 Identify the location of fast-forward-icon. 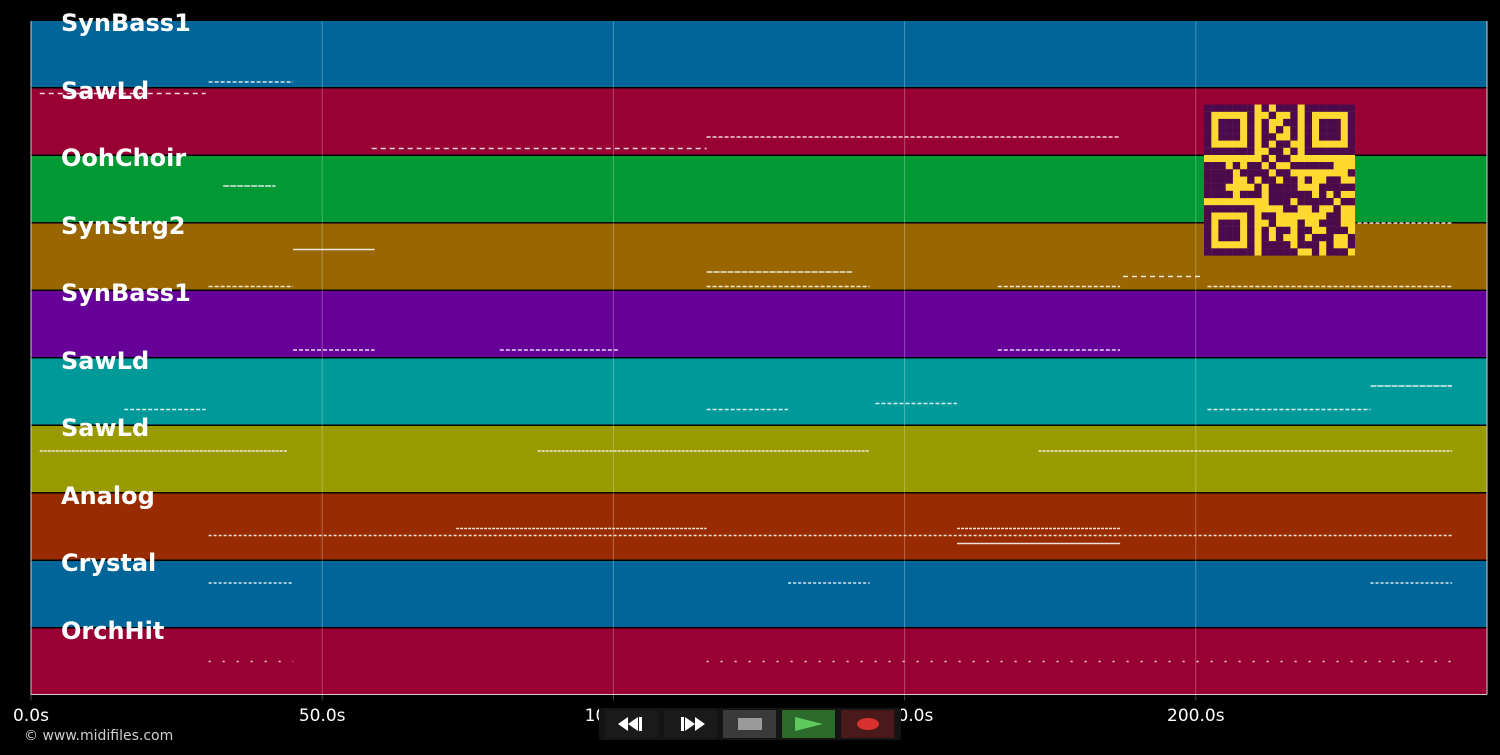
(692, 724).